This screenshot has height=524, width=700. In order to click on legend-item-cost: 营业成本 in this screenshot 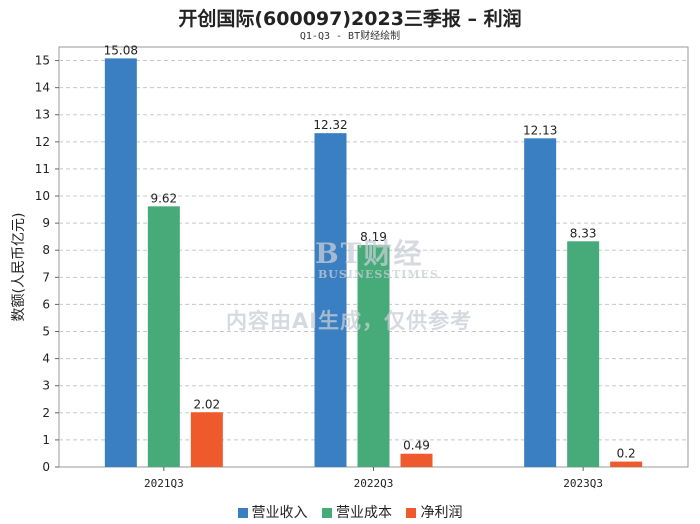, I will do `click(357, 512)`.